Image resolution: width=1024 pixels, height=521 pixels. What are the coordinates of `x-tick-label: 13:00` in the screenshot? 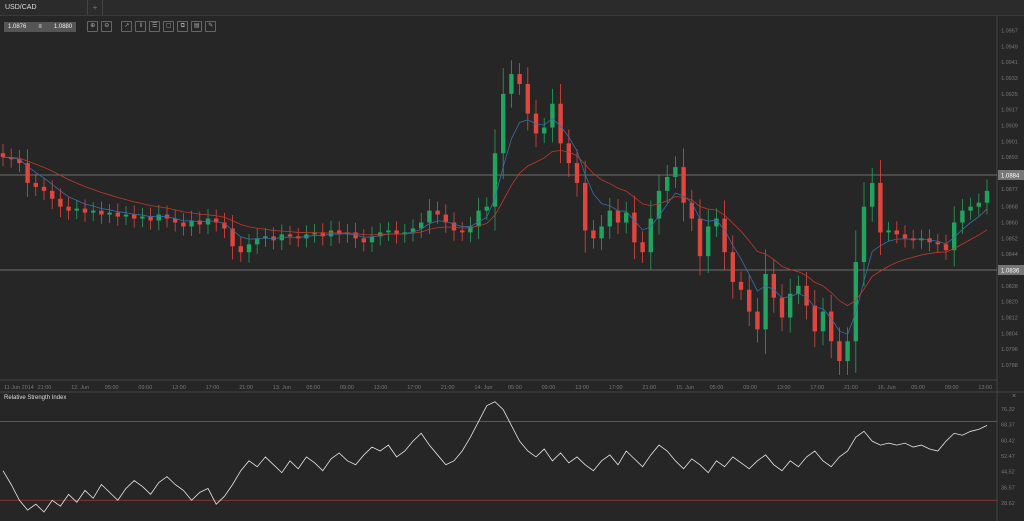 It's located at (179, 388).